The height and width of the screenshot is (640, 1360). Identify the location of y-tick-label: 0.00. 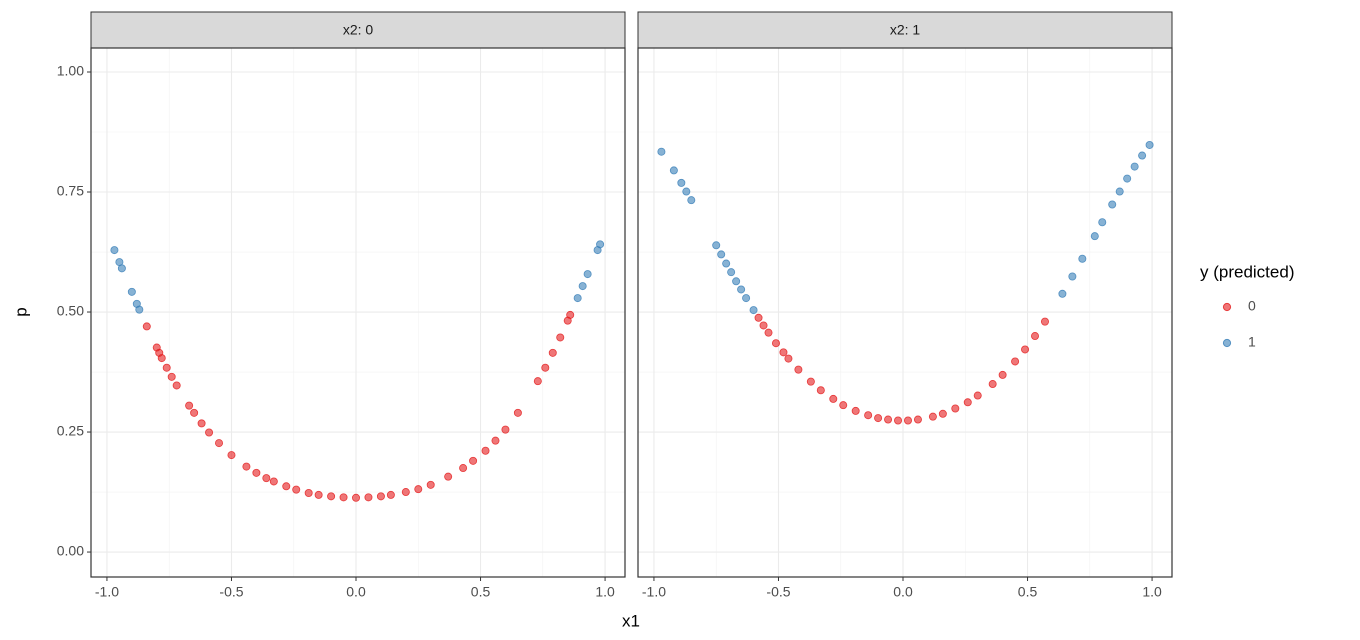
(70, 551).